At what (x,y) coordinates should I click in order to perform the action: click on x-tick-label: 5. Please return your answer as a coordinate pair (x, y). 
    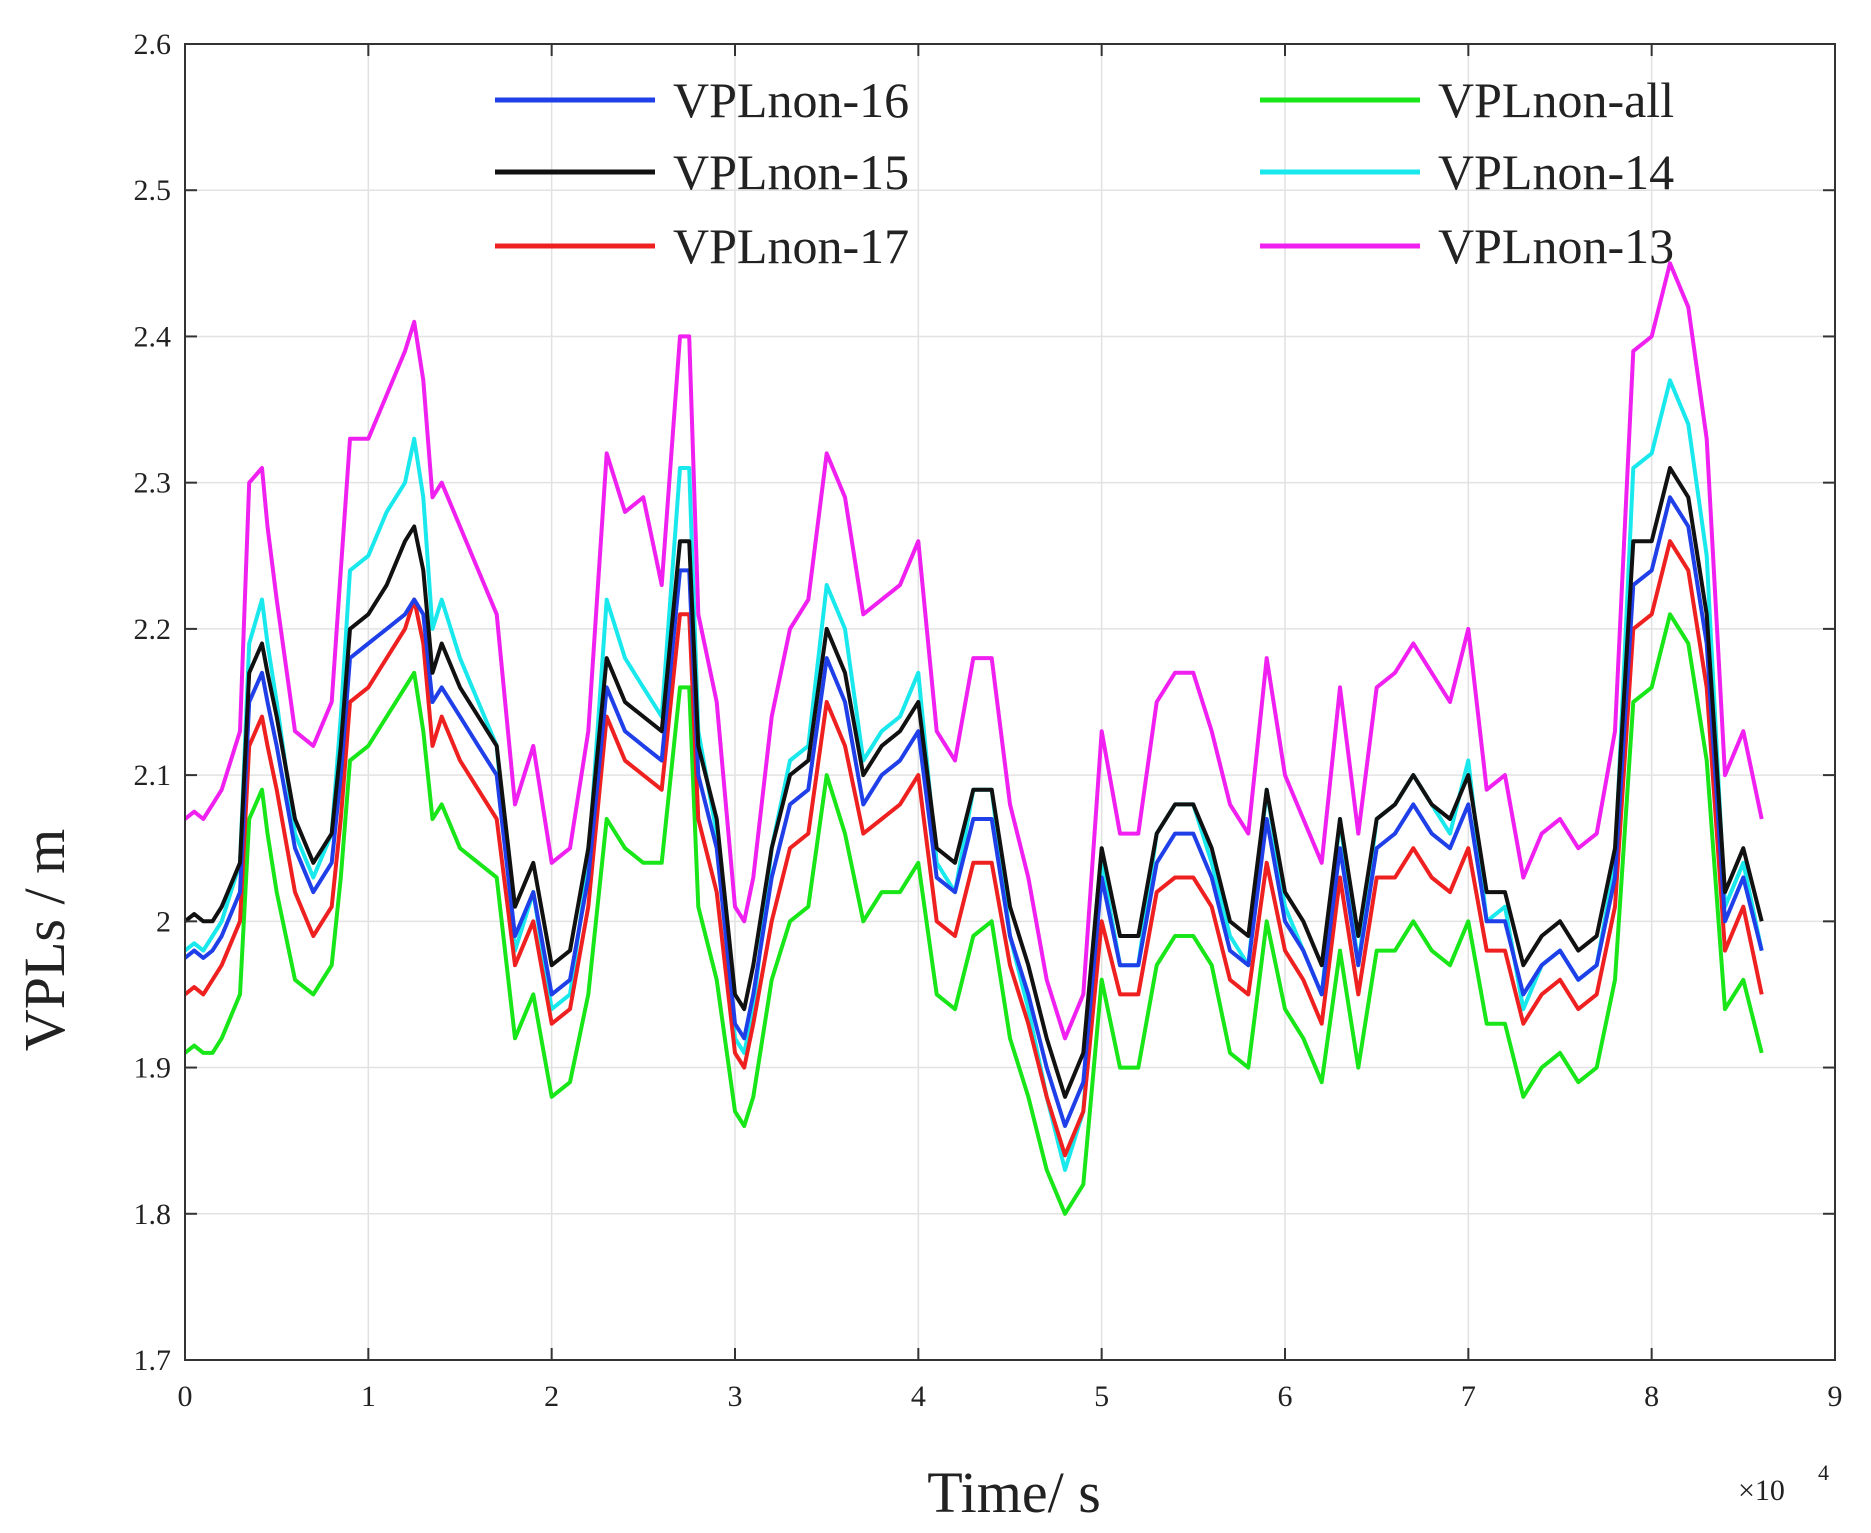
    Looking at the image, I should click on (1101, 1396).